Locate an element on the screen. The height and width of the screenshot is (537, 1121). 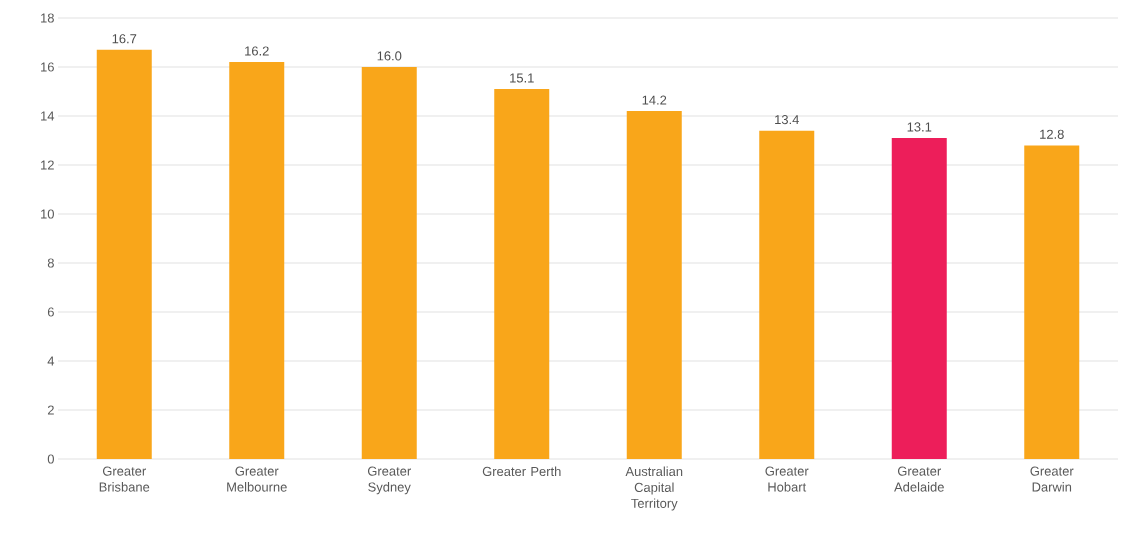
y-tick-label: 12 is located at coordinates (47, 165).